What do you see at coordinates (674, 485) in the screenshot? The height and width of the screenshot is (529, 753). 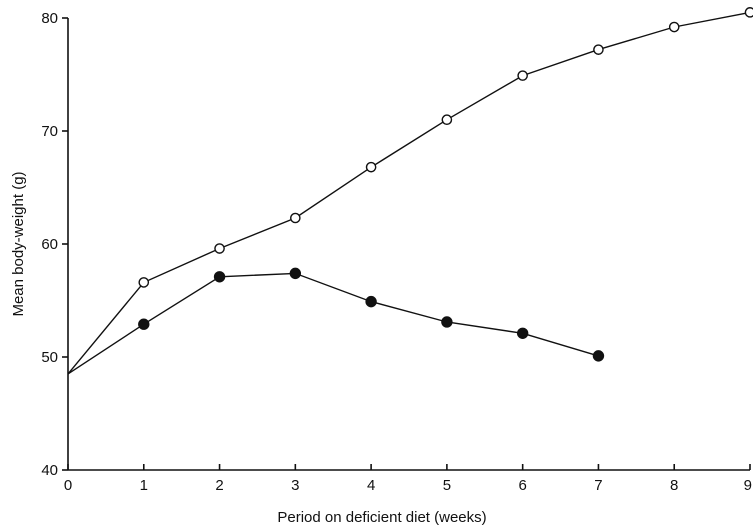 I see `x-tick-label: 8` at bounding box center [674, 485].